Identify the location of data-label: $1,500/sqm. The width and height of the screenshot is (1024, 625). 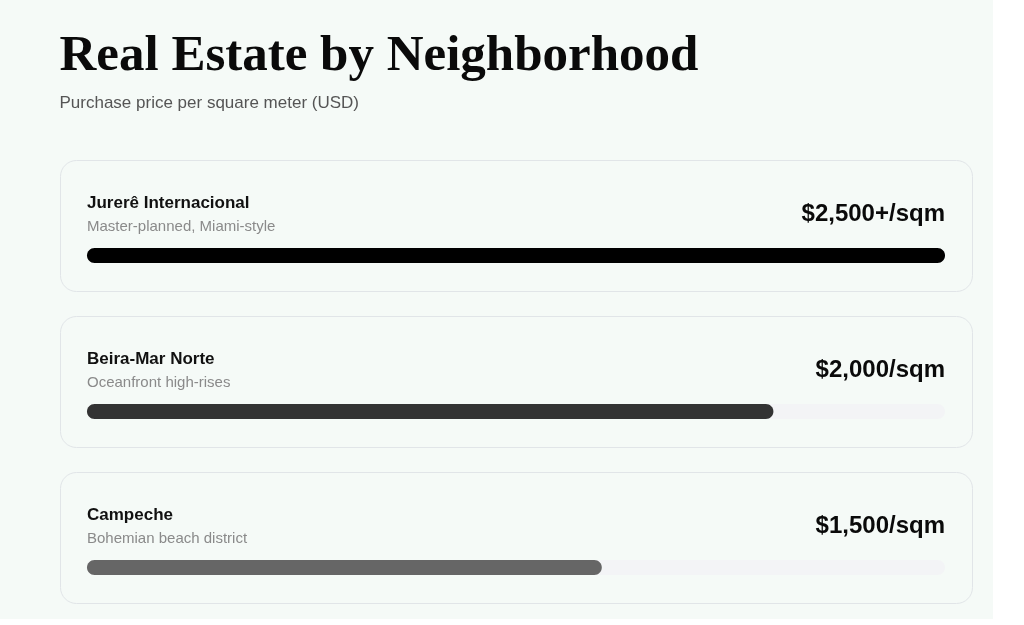
(880, 524).